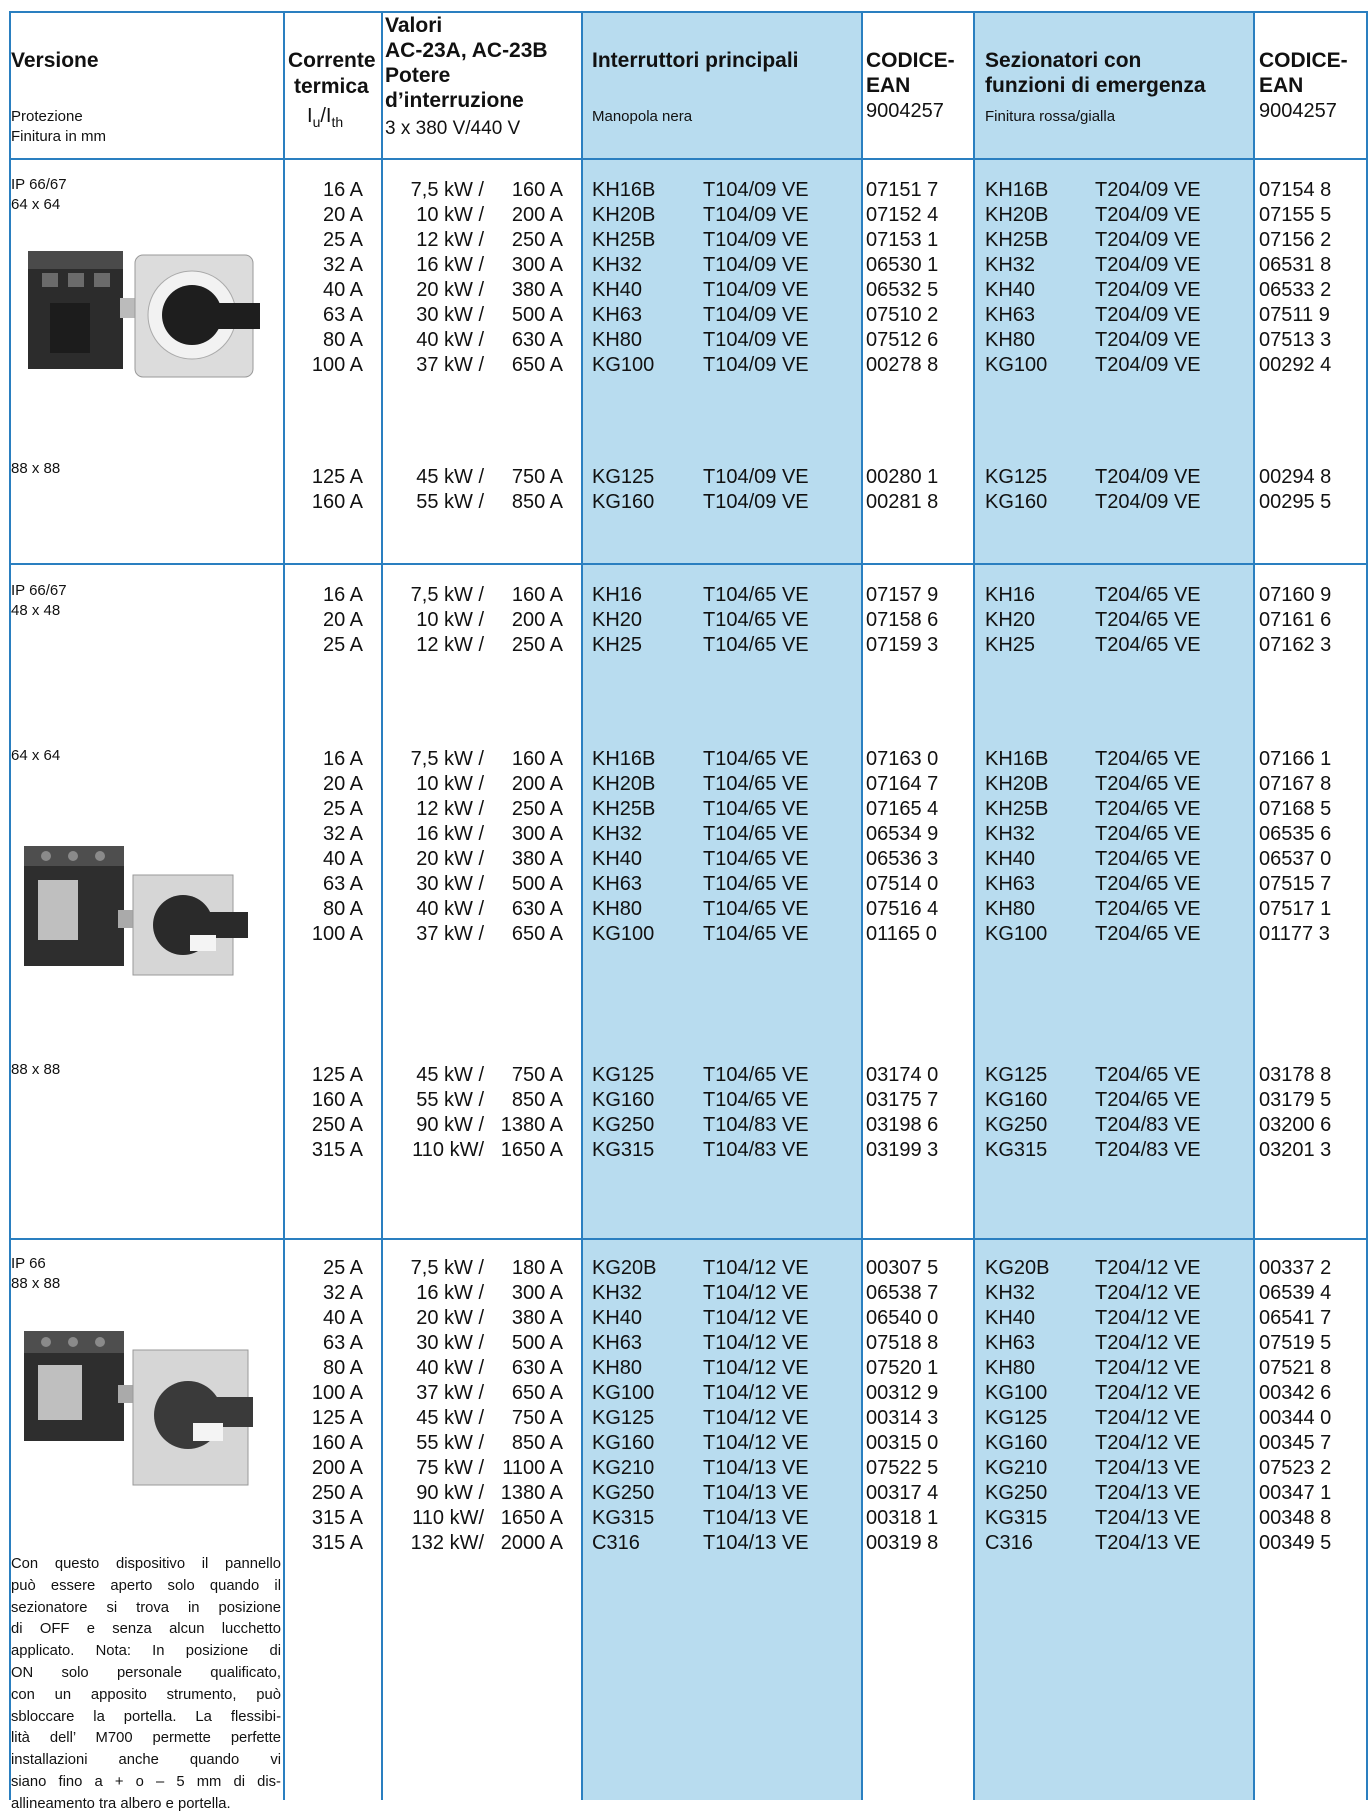  Describe the element at coordinates (447, 190) in the screenshot. I see `power-rating: 7,5 kW /` at that location.